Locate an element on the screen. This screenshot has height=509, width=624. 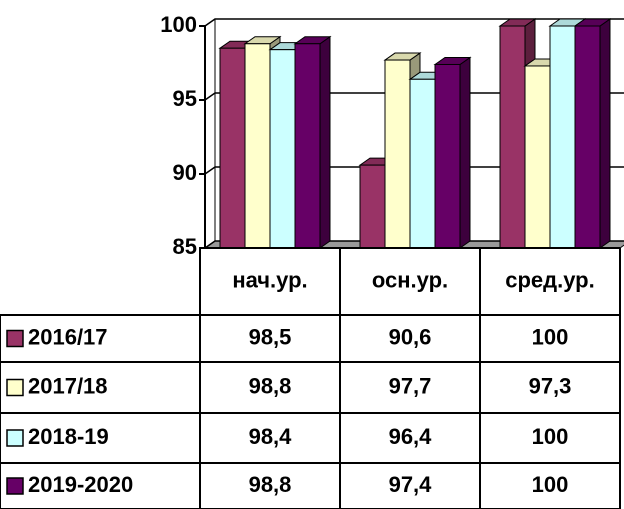
legend-label: 2018-19 is located at coordinates (68, 436).